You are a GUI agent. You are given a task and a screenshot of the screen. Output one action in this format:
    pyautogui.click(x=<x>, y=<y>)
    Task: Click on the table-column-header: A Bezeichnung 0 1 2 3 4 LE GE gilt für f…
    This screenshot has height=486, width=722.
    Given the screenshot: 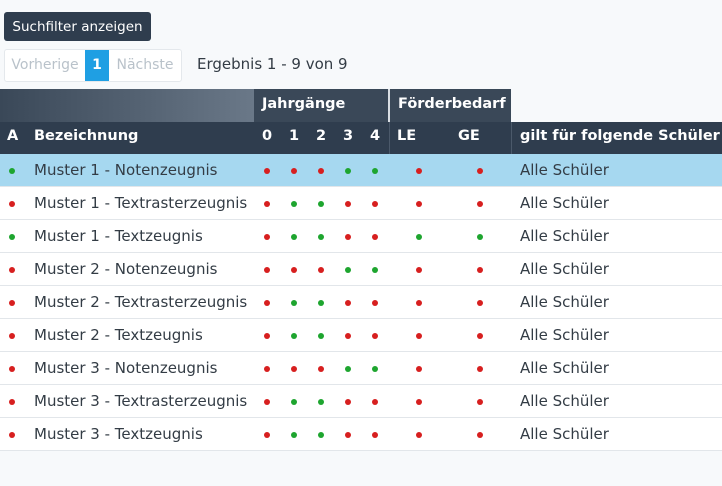 What is the action you would take?
    pyautogui.click(x=361, y=138)
    